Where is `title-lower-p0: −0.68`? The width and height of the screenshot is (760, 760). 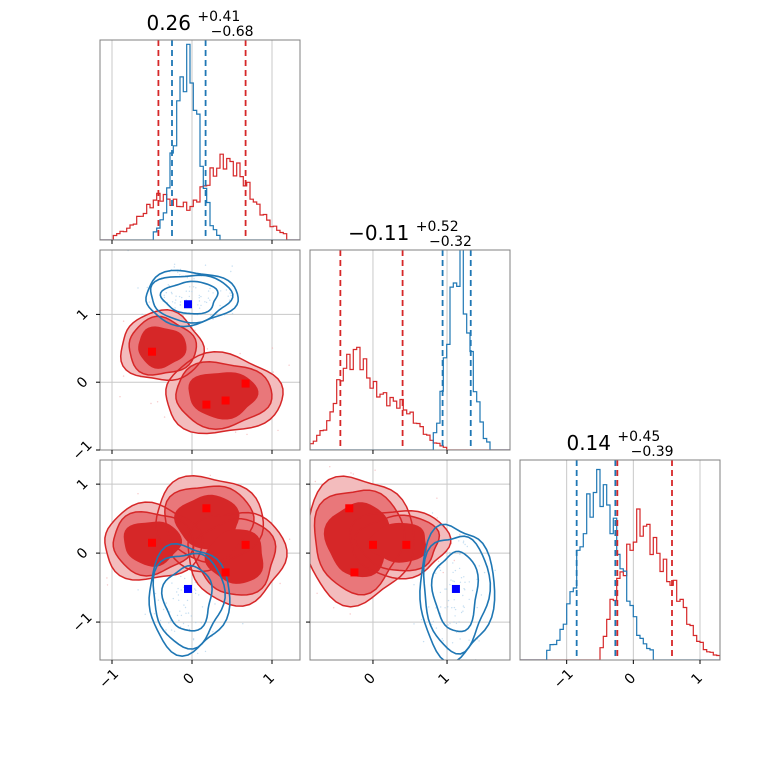
title-lower-p0: −0.68 is located at coordinates (232, 32).